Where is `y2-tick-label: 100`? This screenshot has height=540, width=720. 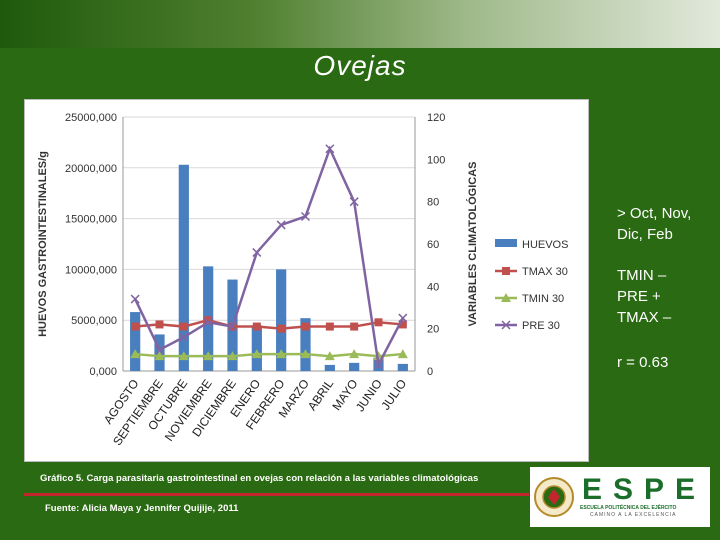 y2-tick-label: 100 is located at coordinates (436, 160).